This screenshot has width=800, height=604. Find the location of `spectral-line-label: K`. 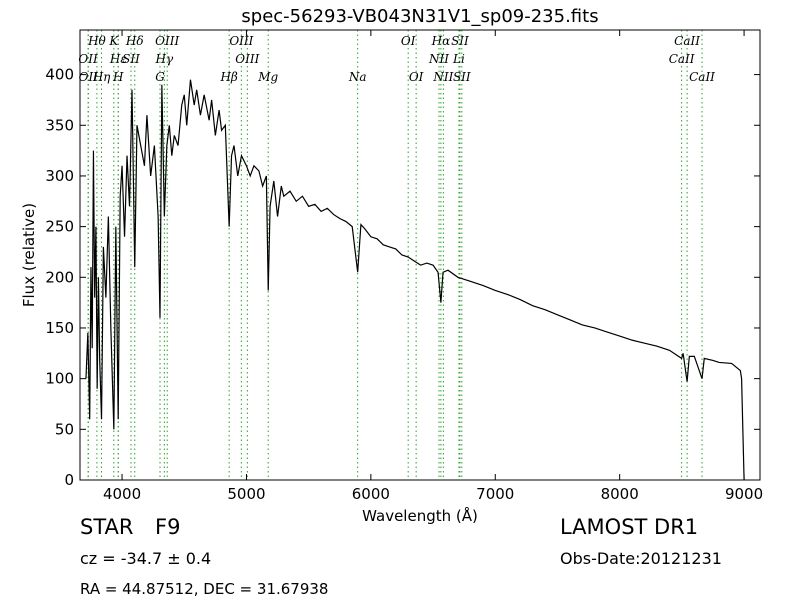

spectral-line-label: K is located at coordinates (113, 41).